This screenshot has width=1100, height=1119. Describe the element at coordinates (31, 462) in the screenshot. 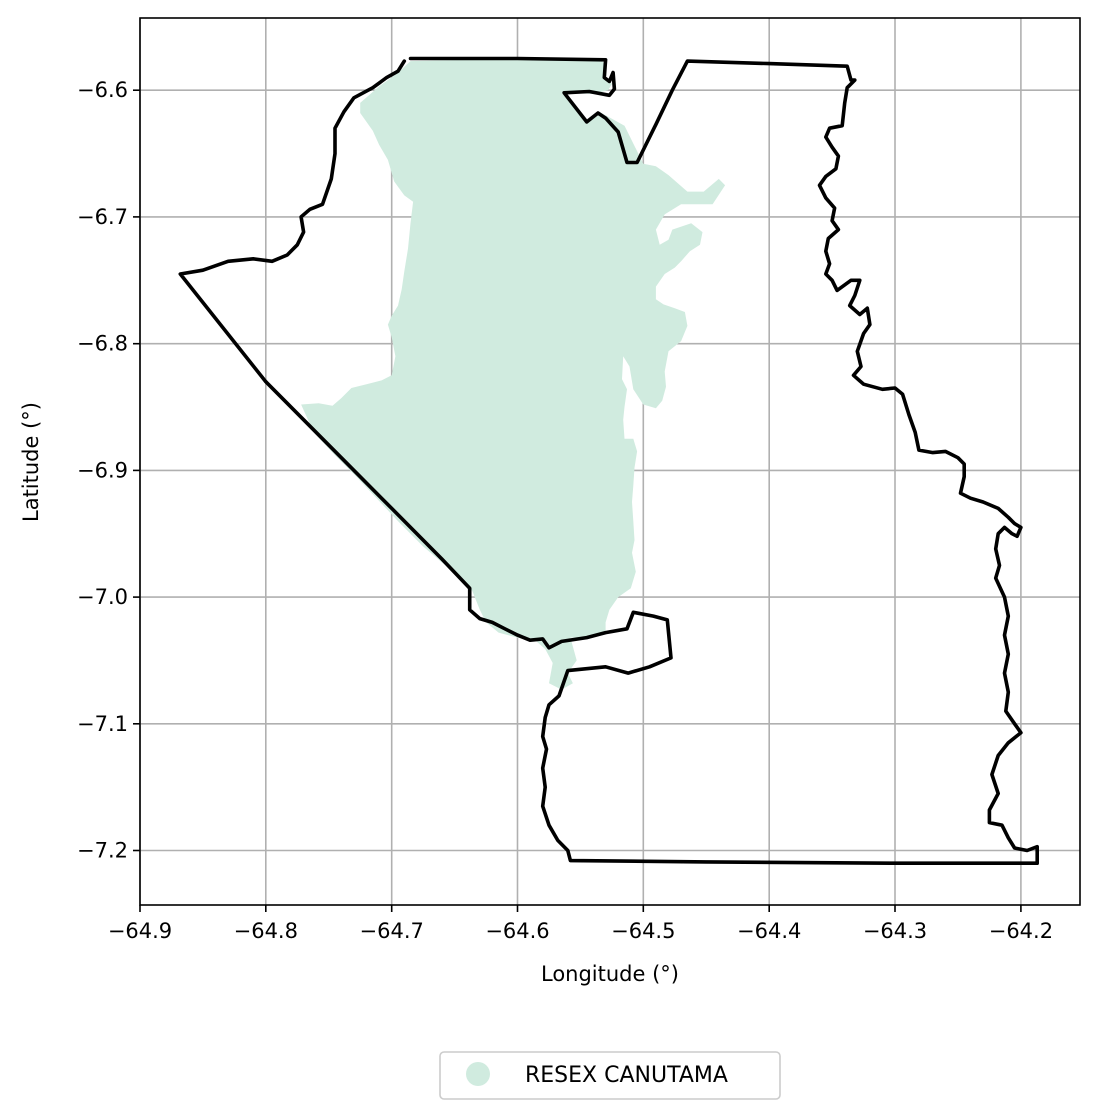

I see `y-axis-label: Latitude (°)` at that location.